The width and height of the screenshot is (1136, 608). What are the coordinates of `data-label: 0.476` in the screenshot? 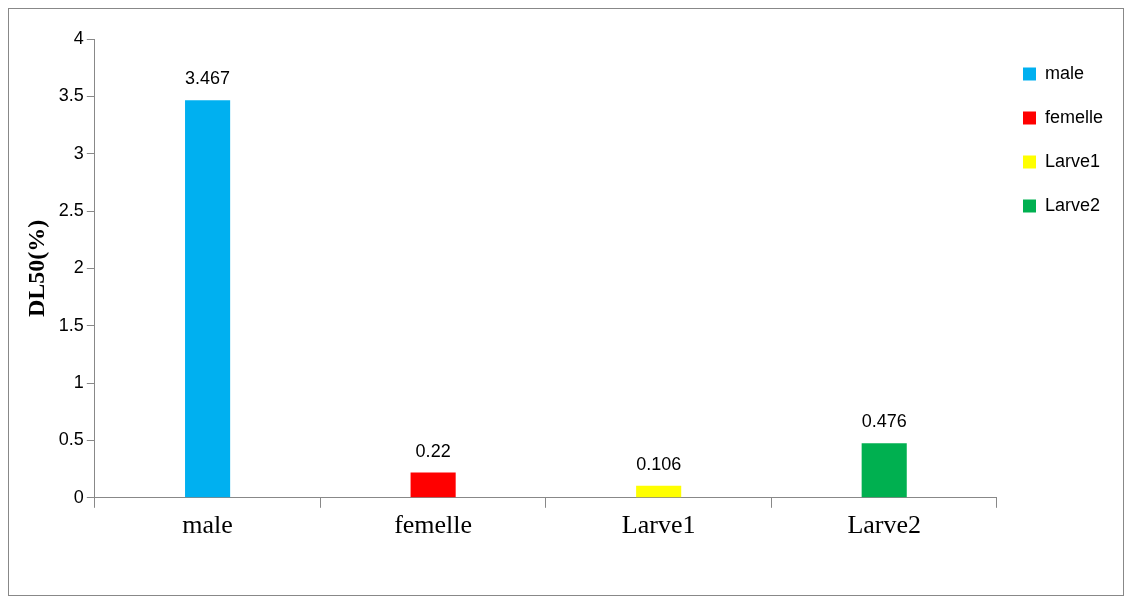 It's located at (884, 421).